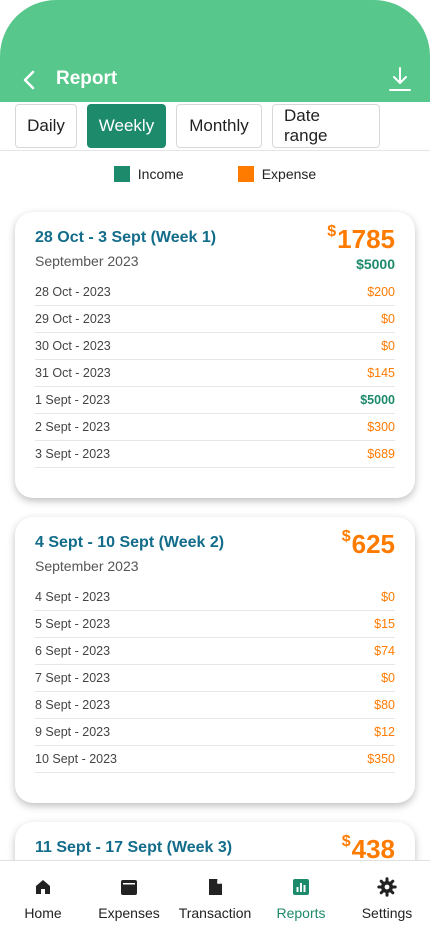 The image size is (430, 932). I want to click on day-amount: $5000, so click(377, 400).